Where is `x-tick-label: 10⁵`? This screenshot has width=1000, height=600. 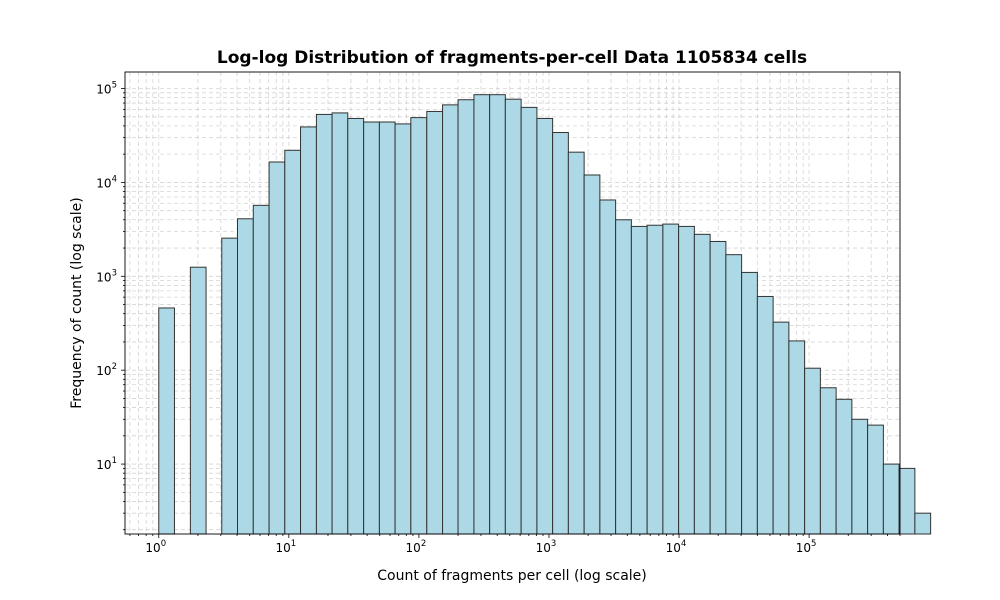 x-tick-label: 10⁵ is located at coordinates (806, 547).